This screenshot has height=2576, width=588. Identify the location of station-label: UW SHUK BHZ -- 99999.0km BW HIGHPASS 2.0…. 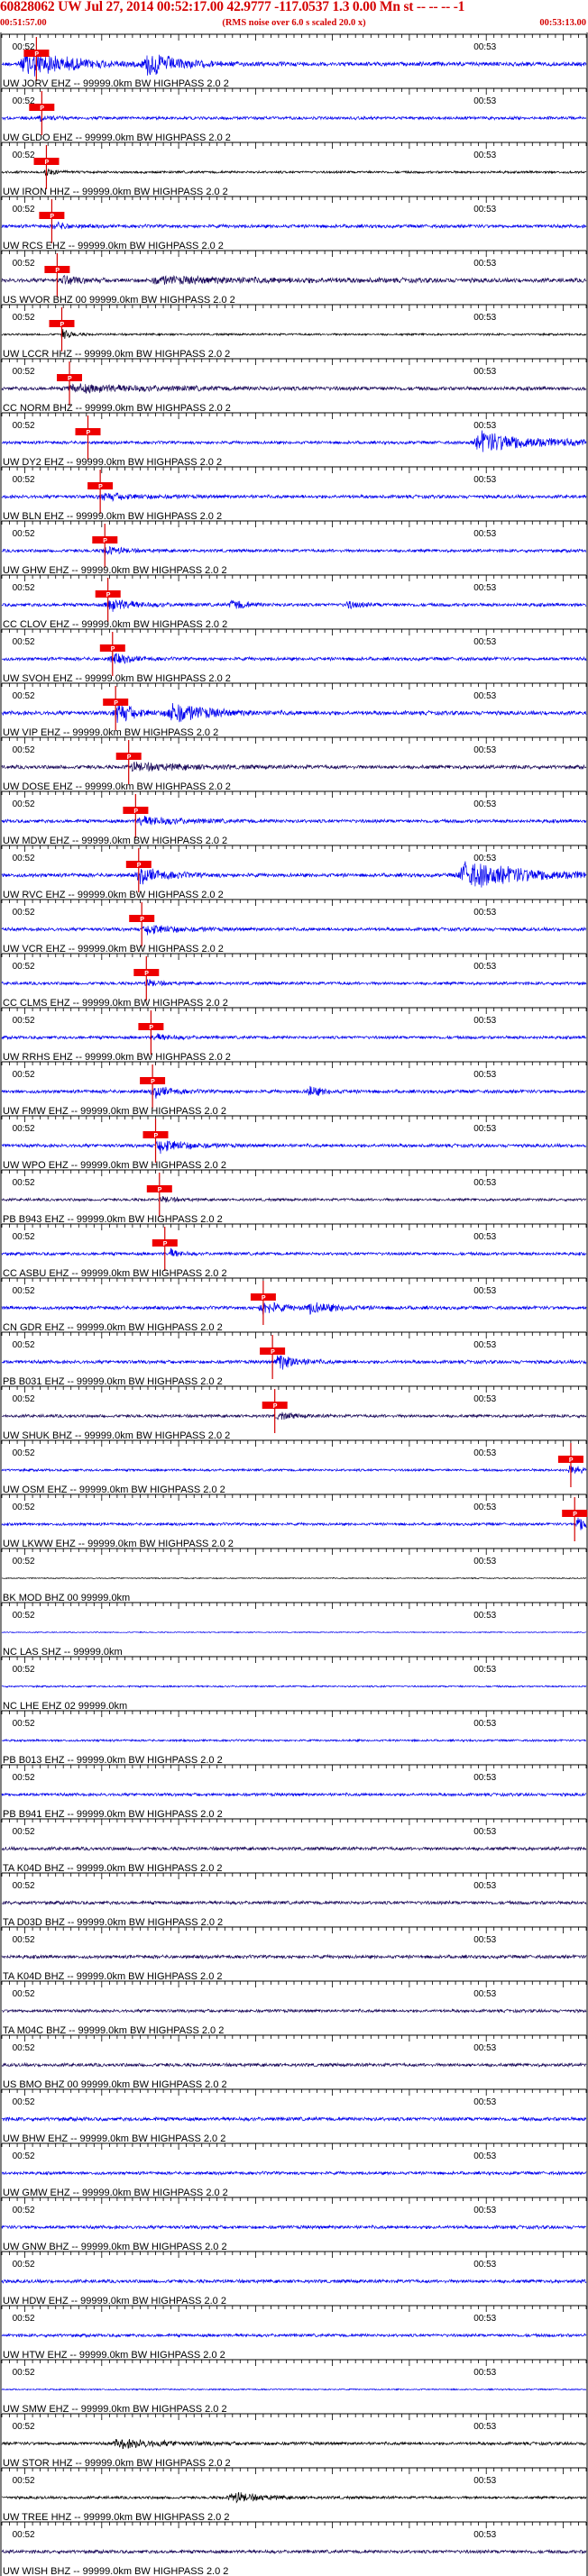
(116, 1435).